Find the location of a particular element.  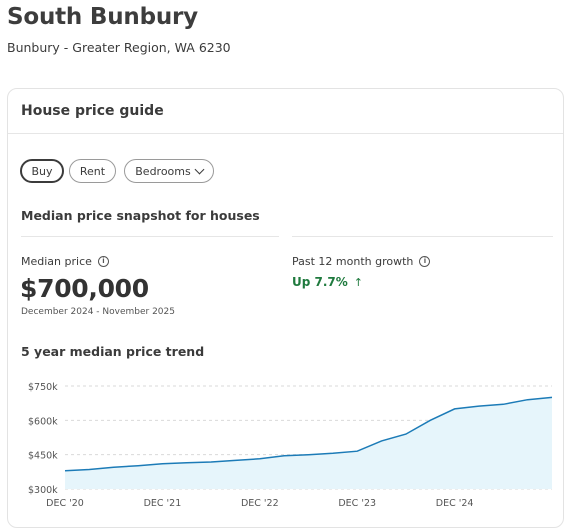

y-tick-label: $300k is located at coordinates (43, 490).